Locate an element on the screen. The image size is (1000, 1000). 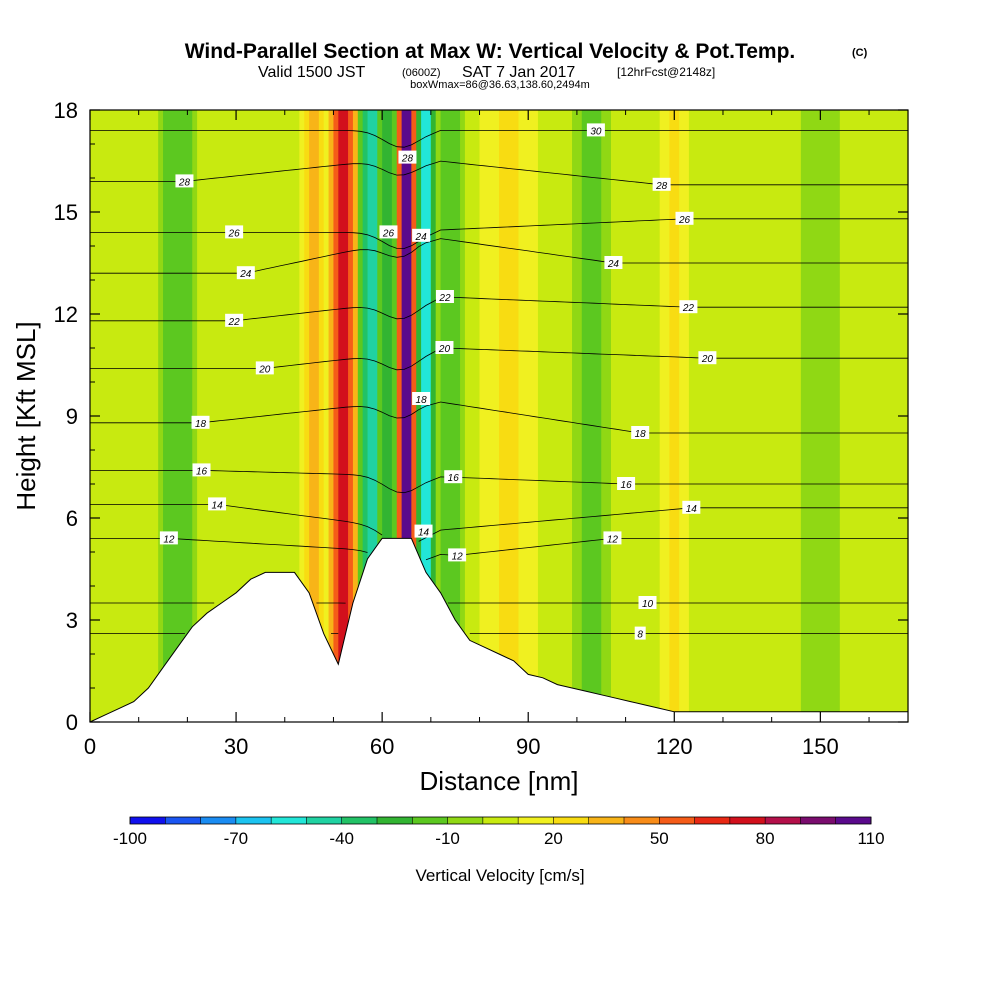
colorbar-cells is located at coordinates (500, 820).